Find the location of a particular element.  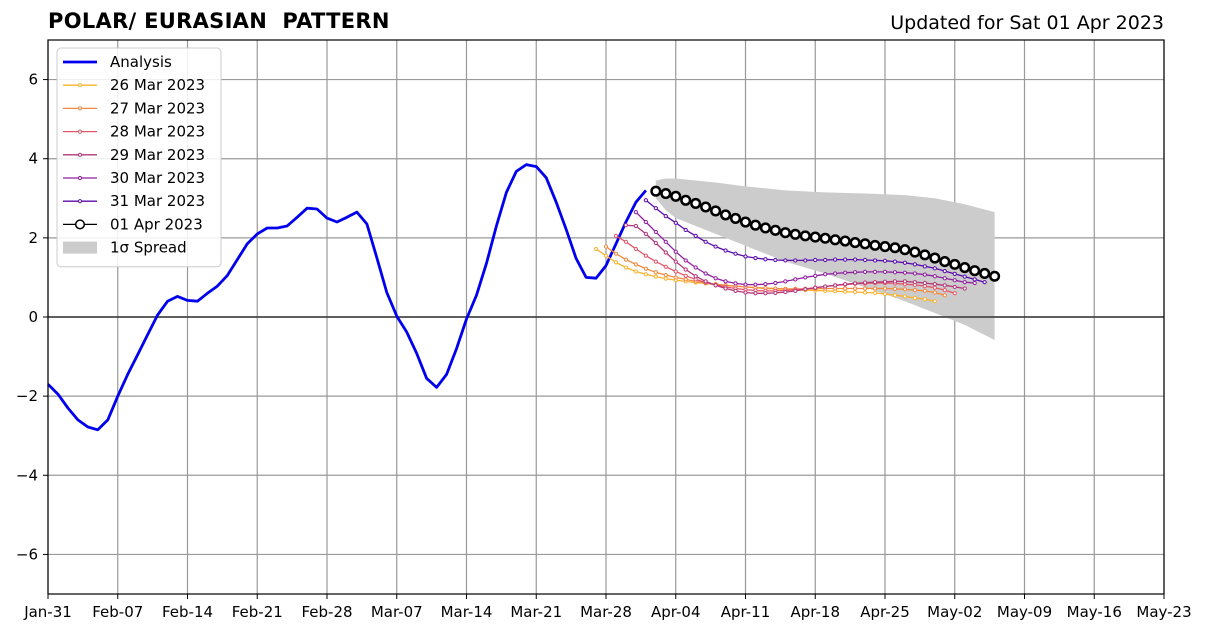

legend-label: 28 Mar 2023 is located at coordinates (157, 132).